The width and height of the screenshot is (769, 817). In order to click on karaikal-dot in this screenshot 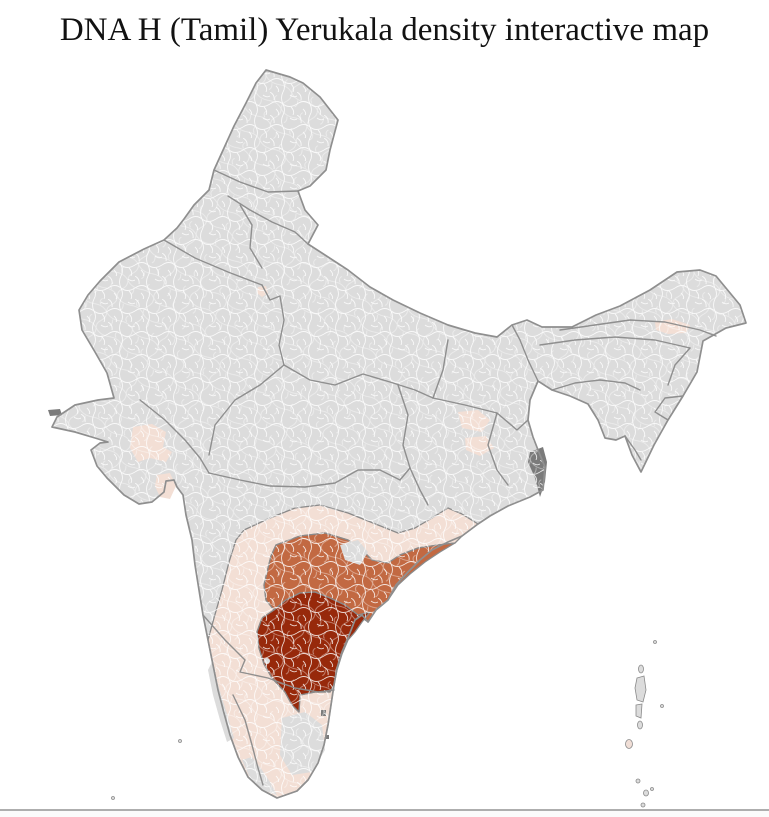, I will do `click(327, 737)`.